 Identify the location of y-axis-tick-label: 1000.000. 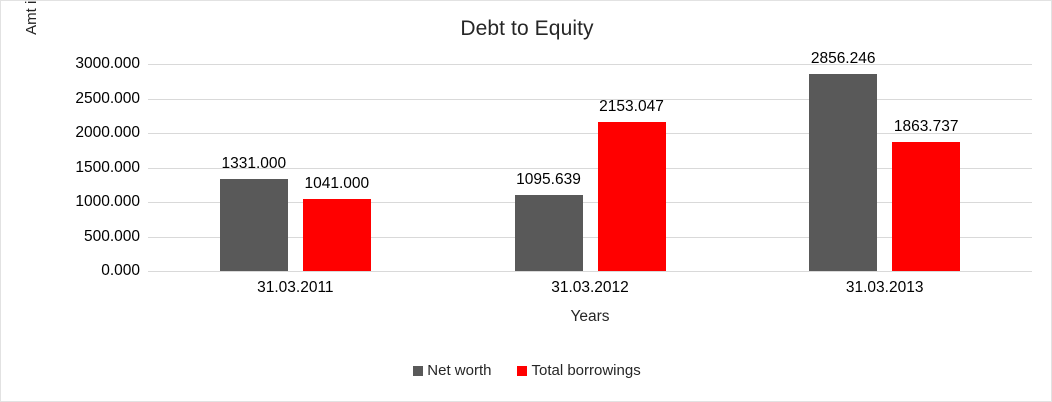
(107, 201).